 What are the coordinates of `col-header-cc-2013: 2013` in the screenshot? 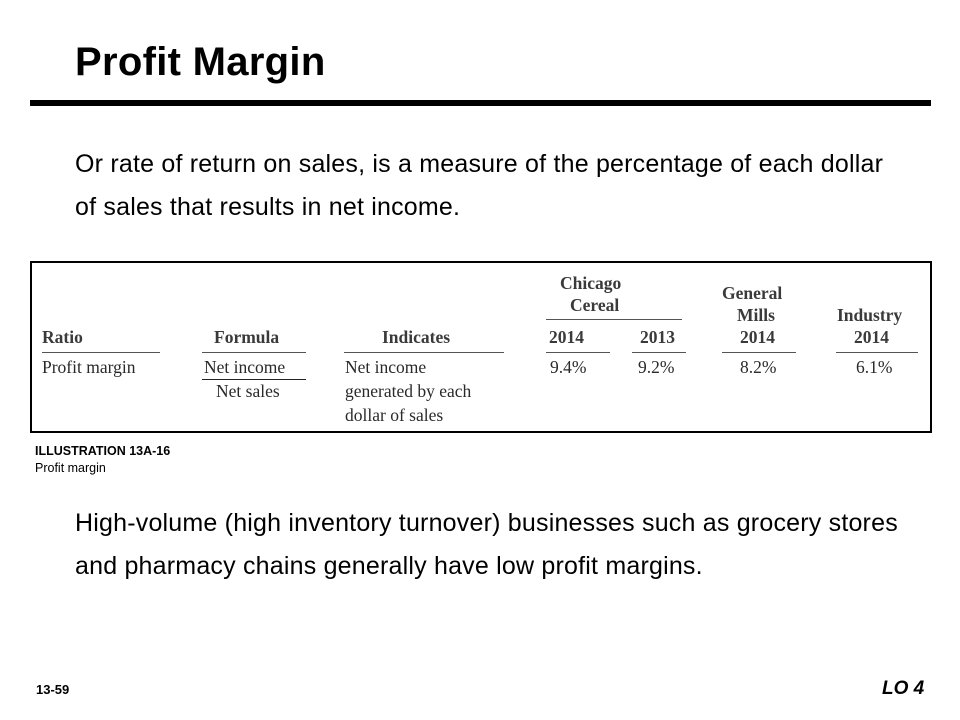 It's located at (657, 337).